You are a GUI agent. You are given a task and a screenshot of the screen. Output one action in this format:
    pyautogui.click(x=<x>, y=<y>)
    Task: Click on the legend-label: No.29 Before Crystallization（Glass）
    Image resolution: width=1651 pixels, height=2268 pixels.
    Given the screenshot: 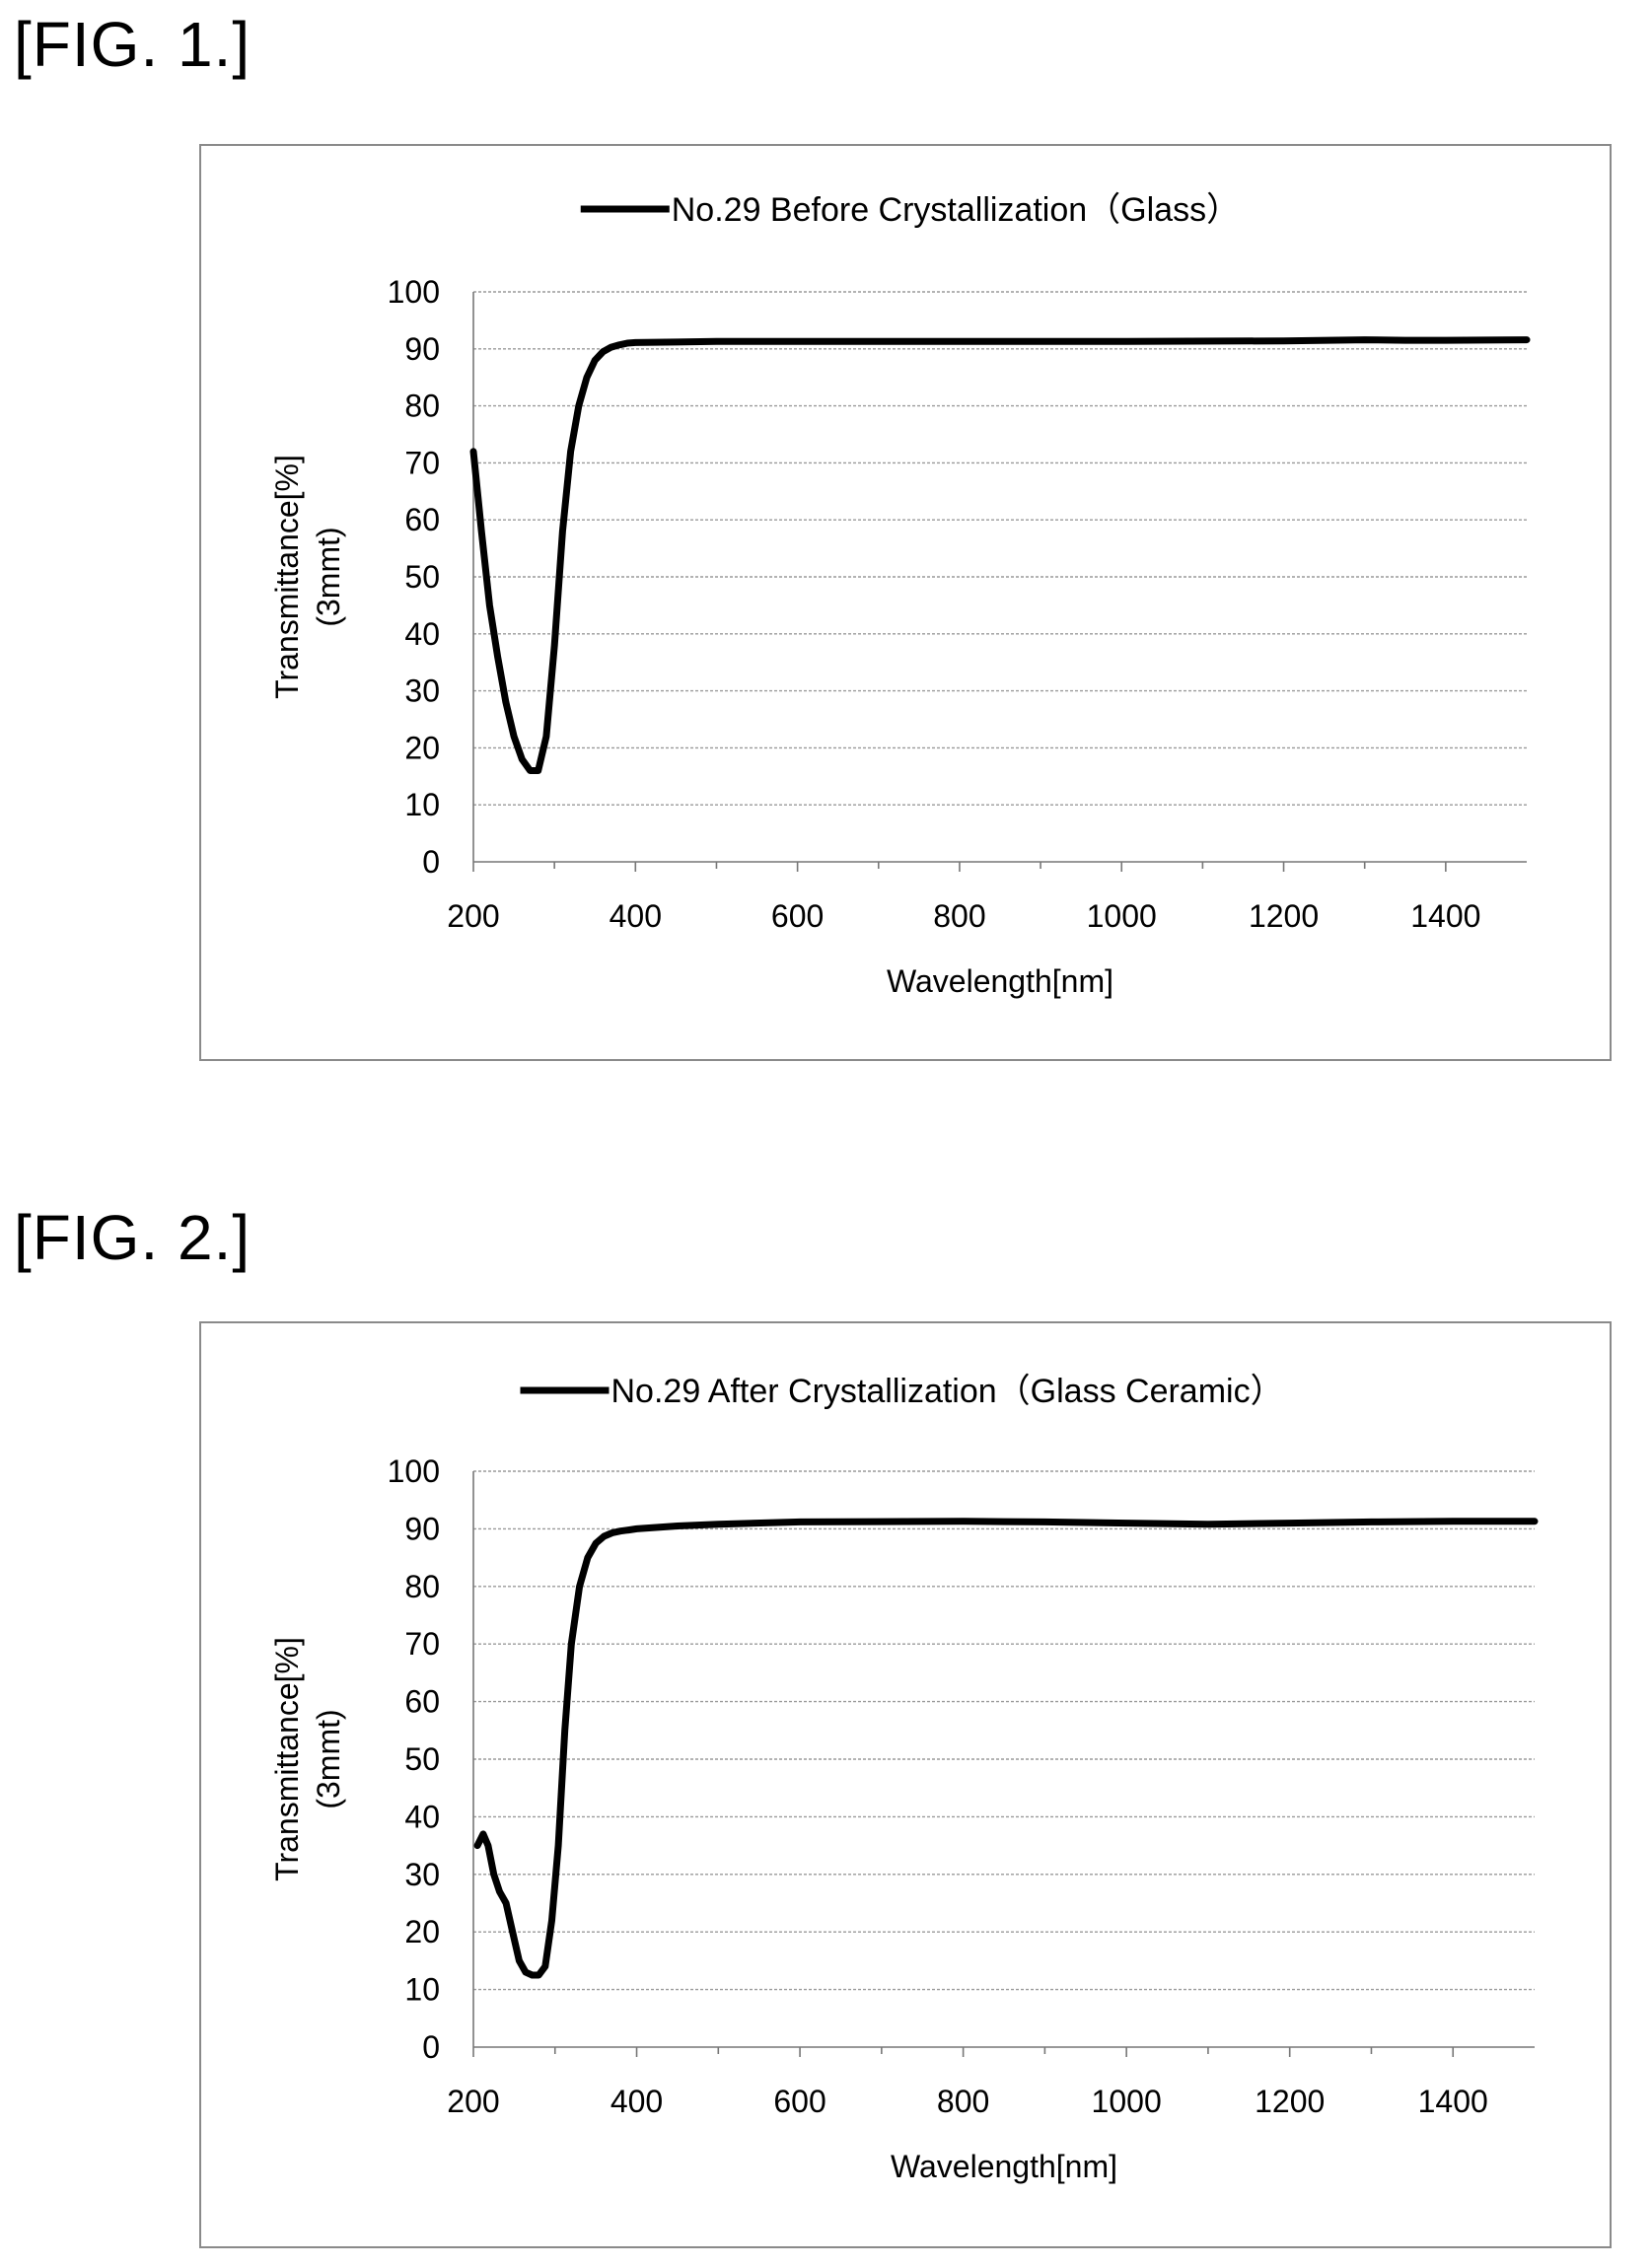 What is the action you would take?
    pyautogui.click(x=956, y=210)
    